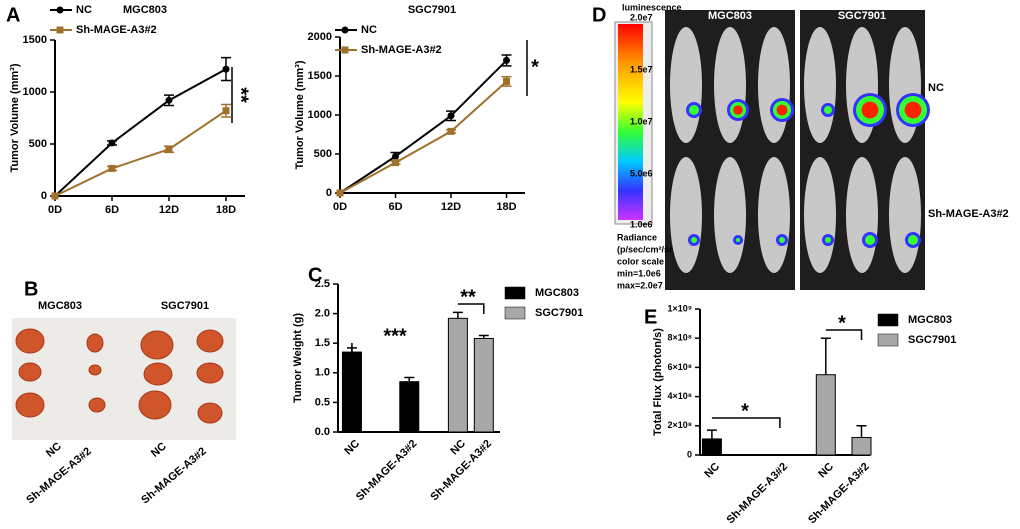  I want to click on y-tick-label: 2000, so click(320, 37).